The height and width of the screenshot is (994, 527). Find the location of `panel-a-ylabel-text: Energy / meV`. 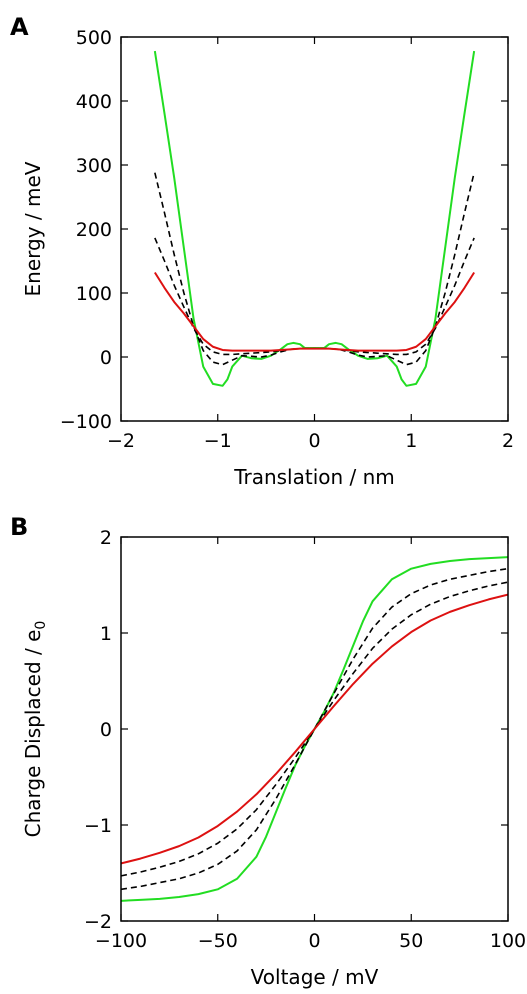

panel-a-ylabel-text: Energy / meV is located at coordinates (33, 228).